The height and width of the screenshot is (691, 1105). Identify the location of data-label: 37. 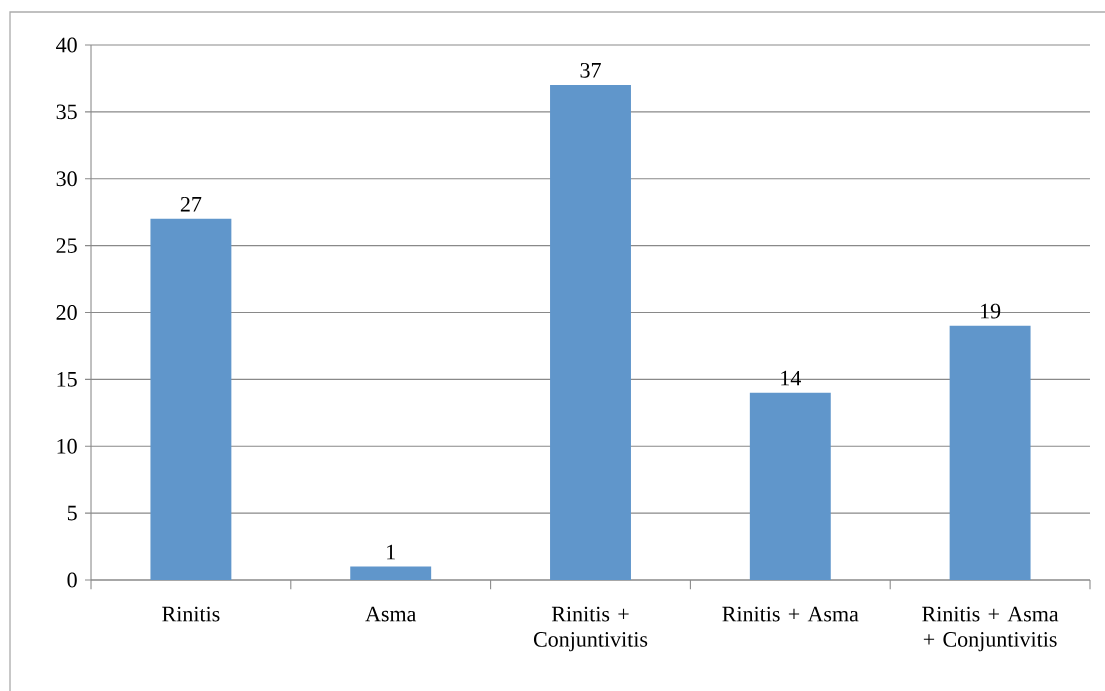
(590, 70).